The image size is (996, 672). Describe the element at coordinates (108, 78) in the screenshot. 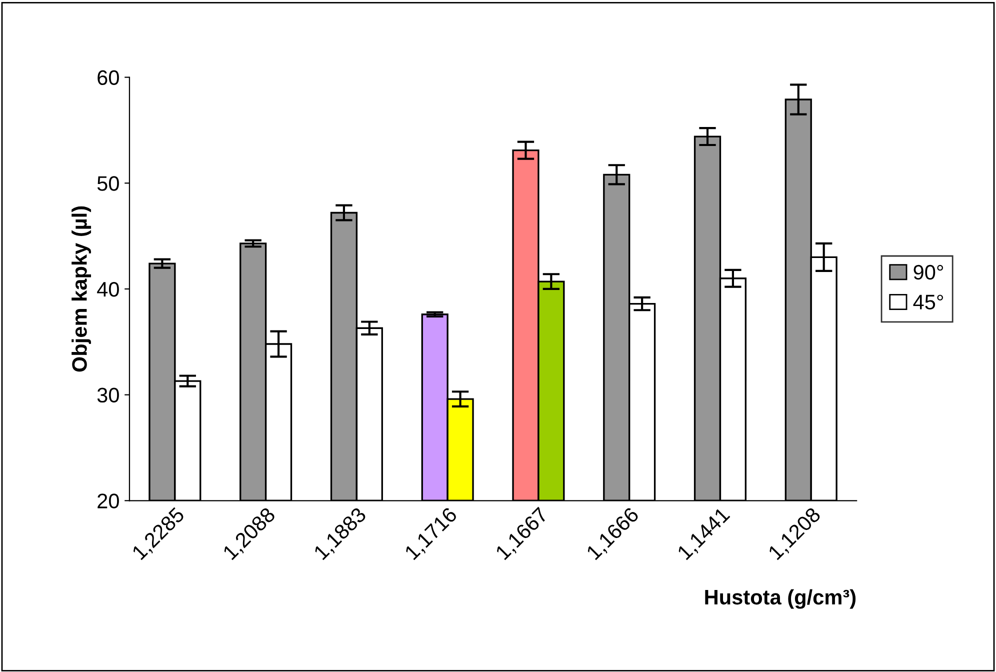

I see `y-tick-label: 60` at that location.